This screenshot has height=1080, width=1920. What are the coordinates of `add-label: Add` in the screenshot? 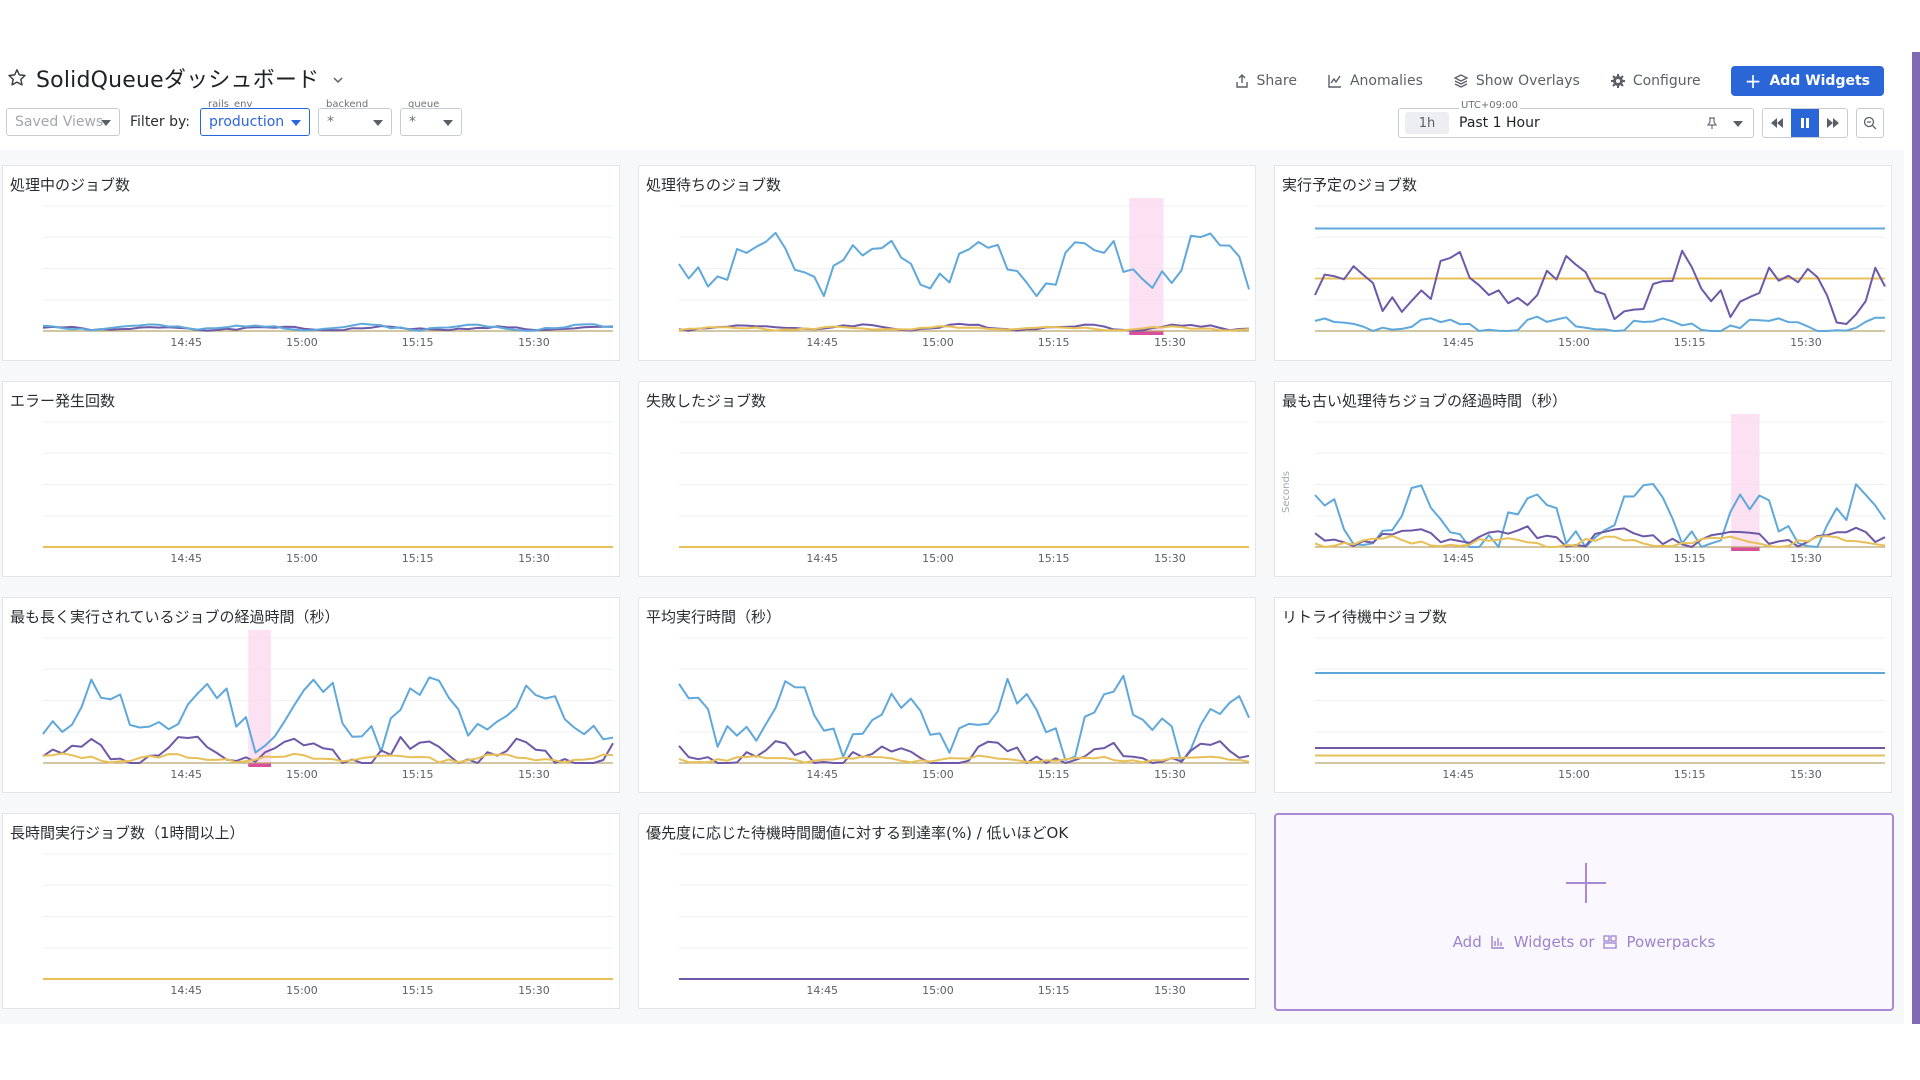 It's located at (1467, 942).